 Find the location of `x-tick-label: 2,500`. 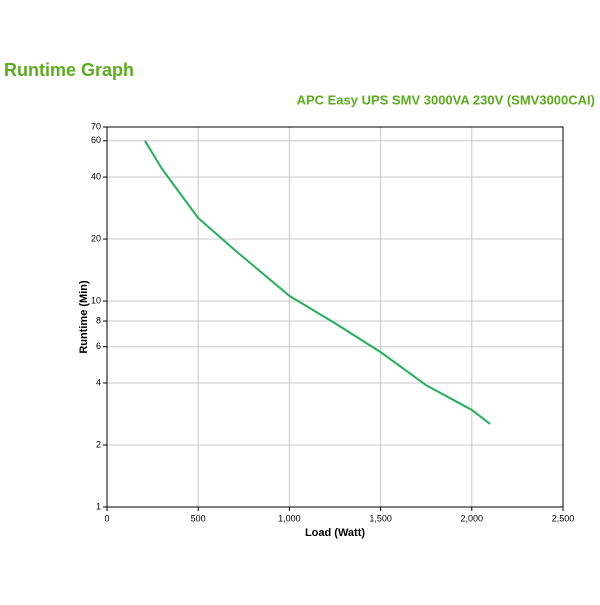

x-tick-label: 2,500 is located at coordinates (563, 518).